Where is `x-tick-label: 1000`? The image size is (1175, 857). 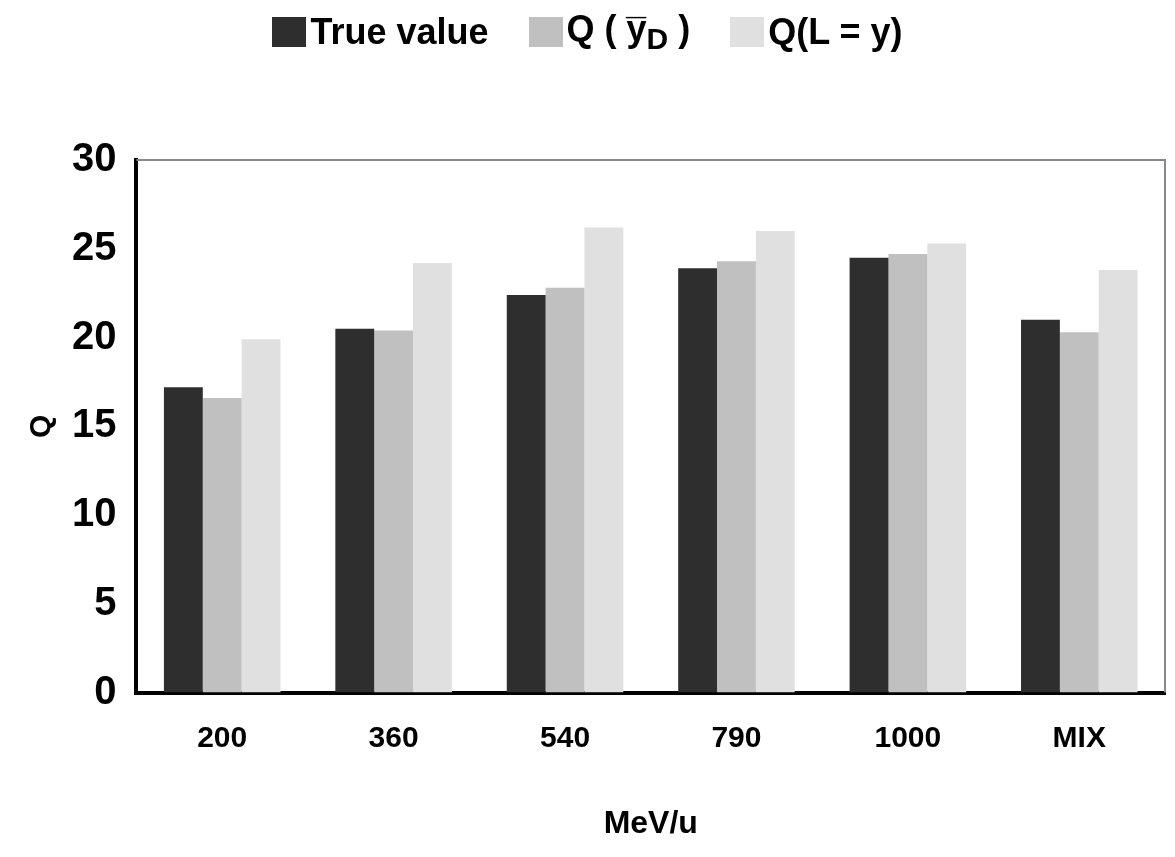 x-tick-label: 1000 is located at coordinates (908, 736).